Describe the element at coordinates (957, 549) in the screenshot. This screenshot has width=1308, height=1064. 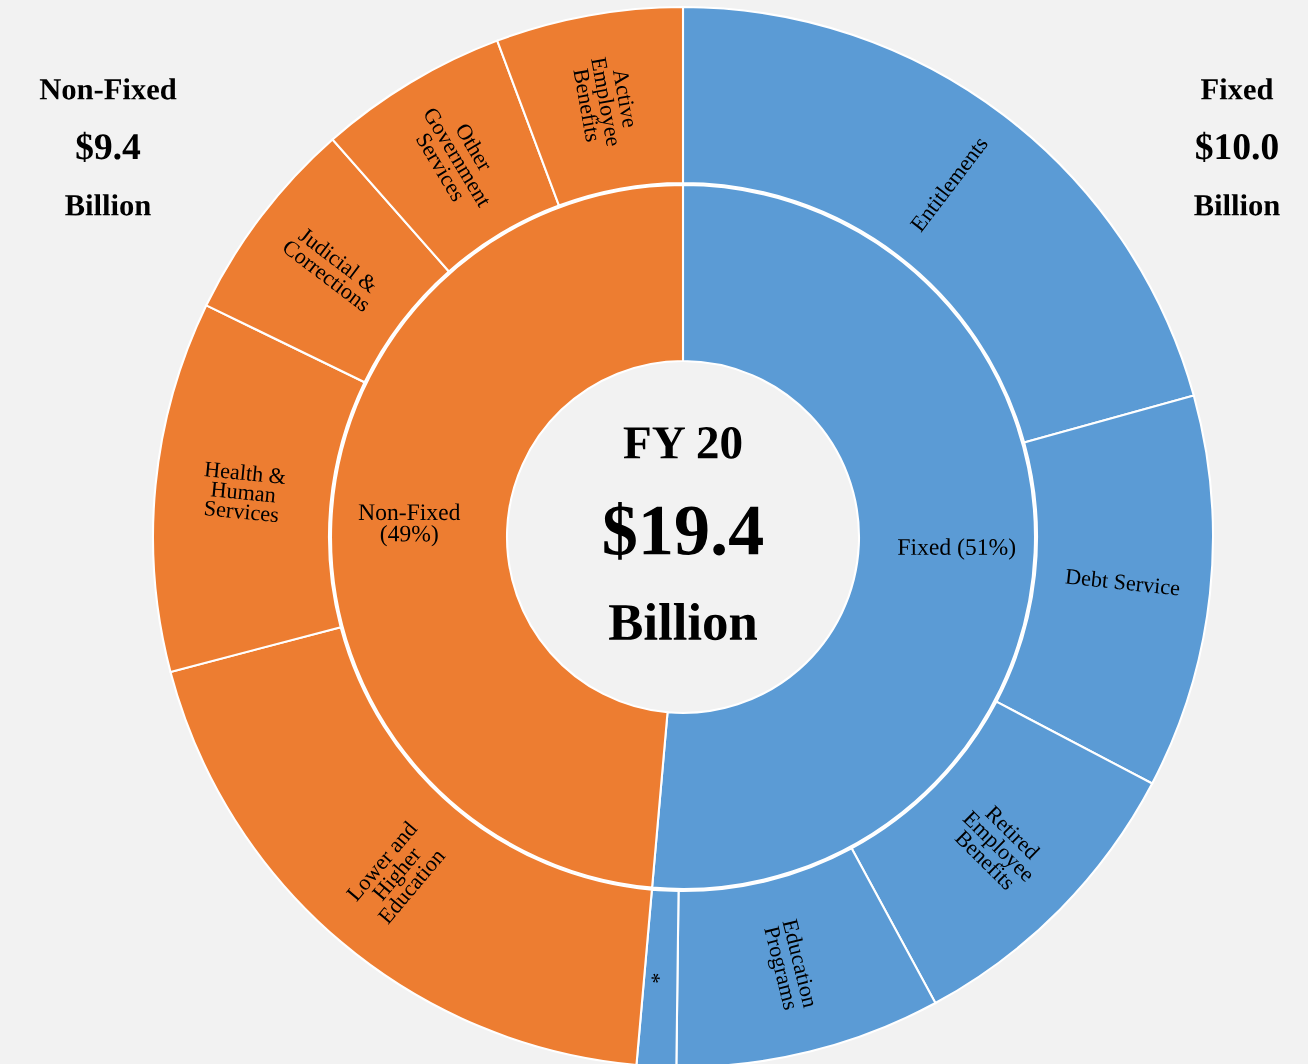
I see `data-label: Fixed (51%)` at that location.